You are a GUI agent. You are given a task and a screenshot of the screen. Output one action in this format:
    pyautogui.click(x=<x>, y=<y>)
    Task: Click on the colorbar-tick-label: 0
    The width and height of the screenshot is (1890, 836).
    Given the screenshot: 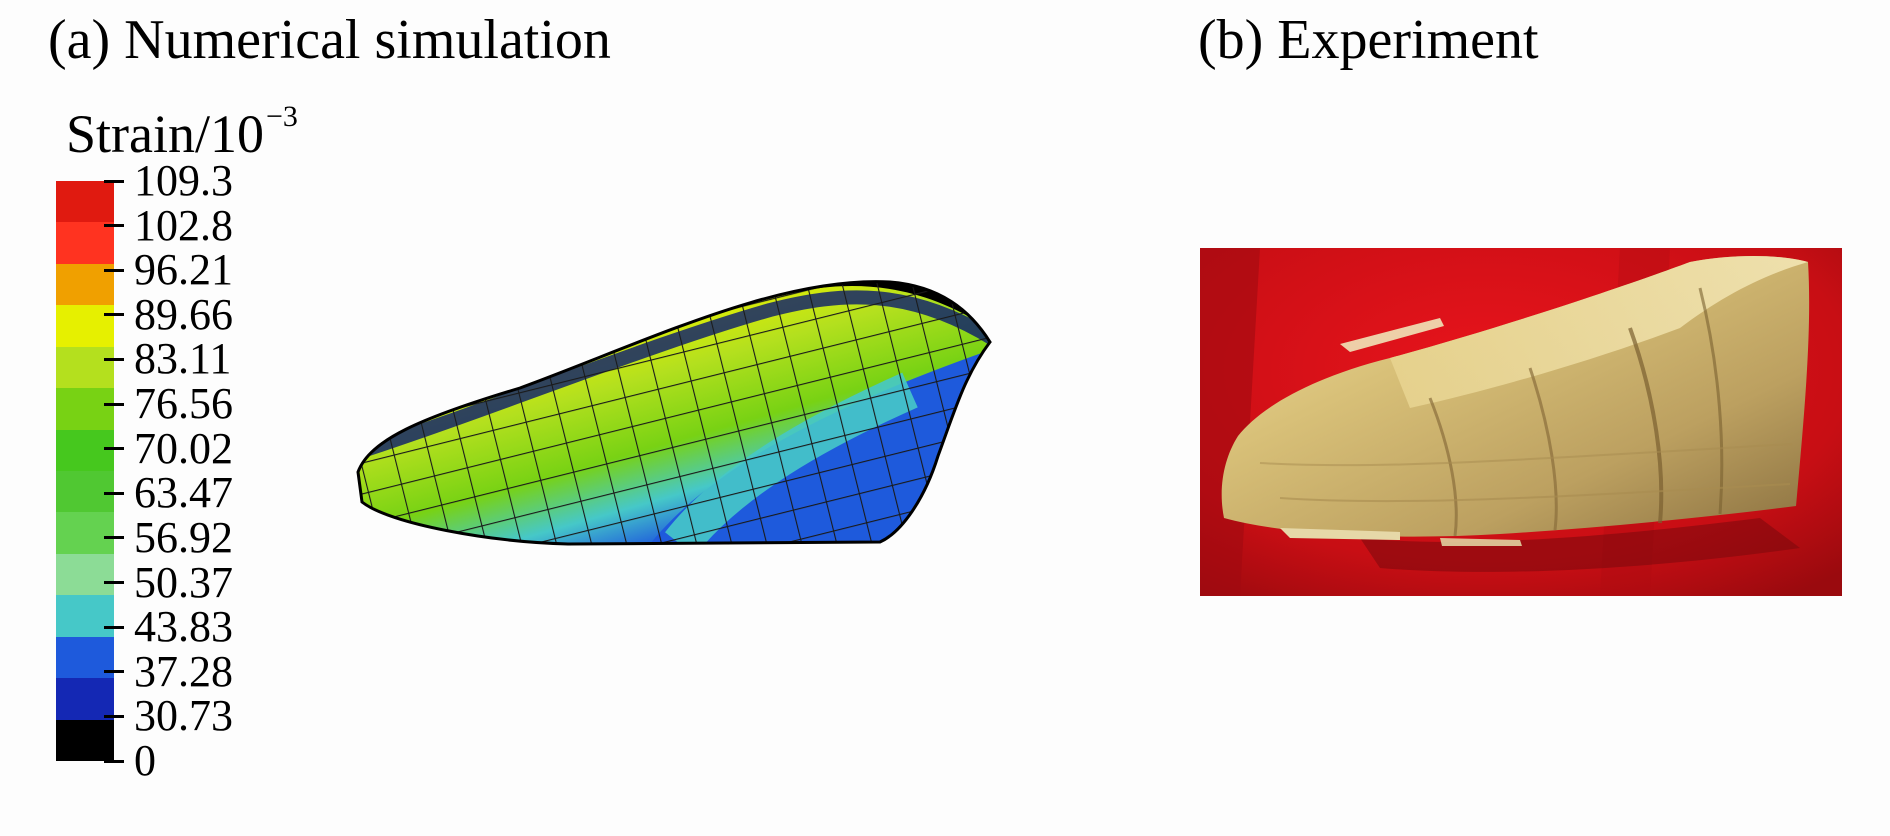 What is the action you would take?
    pyautogui.click(x=145, y=760)
    